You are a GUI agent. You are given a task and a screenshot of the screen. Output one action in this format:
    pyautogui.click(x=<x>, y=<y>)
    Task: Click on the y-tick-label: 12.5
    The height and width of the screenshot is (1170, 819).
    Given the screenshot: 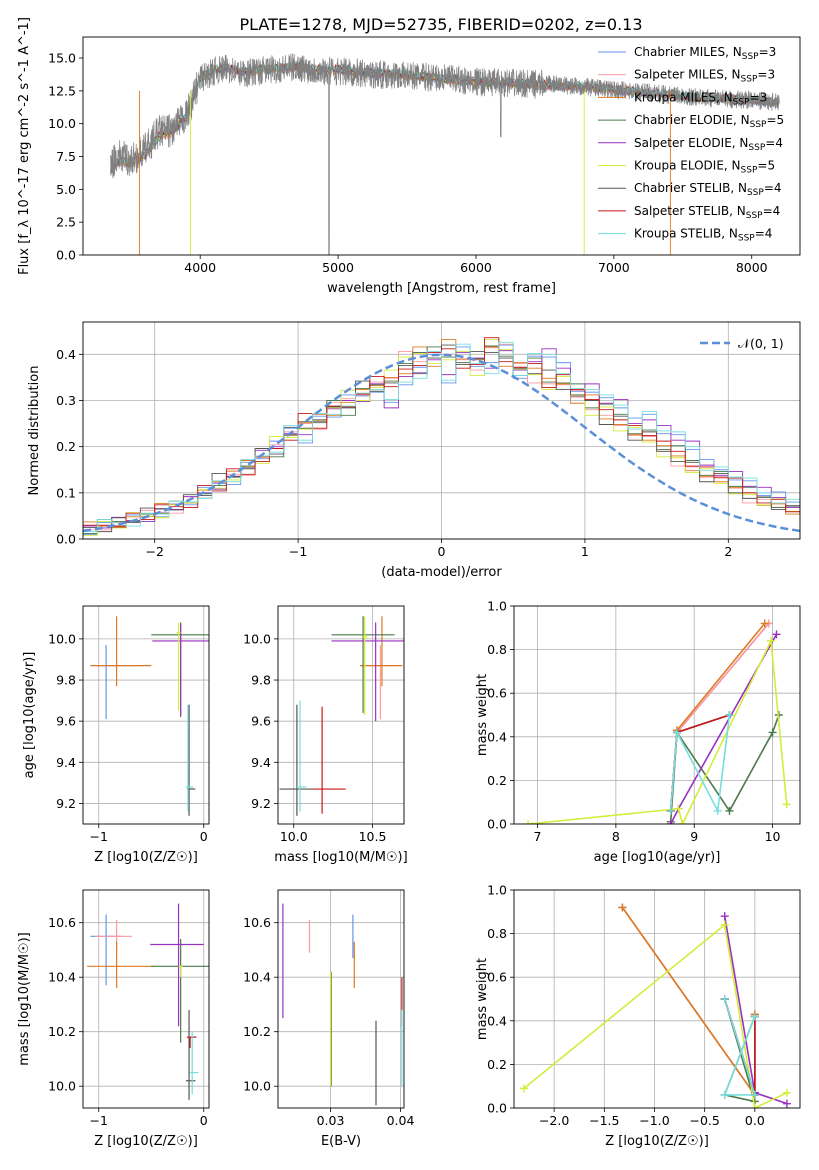 What is the action you would take?
    pyautogui.click(x=62, y=90)
    